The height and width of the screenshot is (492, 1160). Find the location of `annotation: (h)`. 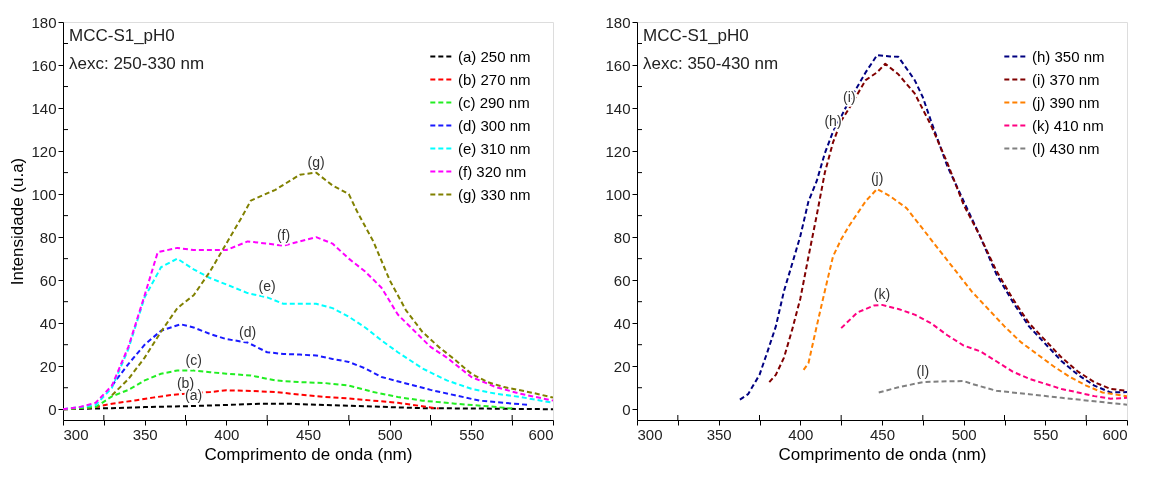

annotation: (h) is located at coordinates (833, 120).